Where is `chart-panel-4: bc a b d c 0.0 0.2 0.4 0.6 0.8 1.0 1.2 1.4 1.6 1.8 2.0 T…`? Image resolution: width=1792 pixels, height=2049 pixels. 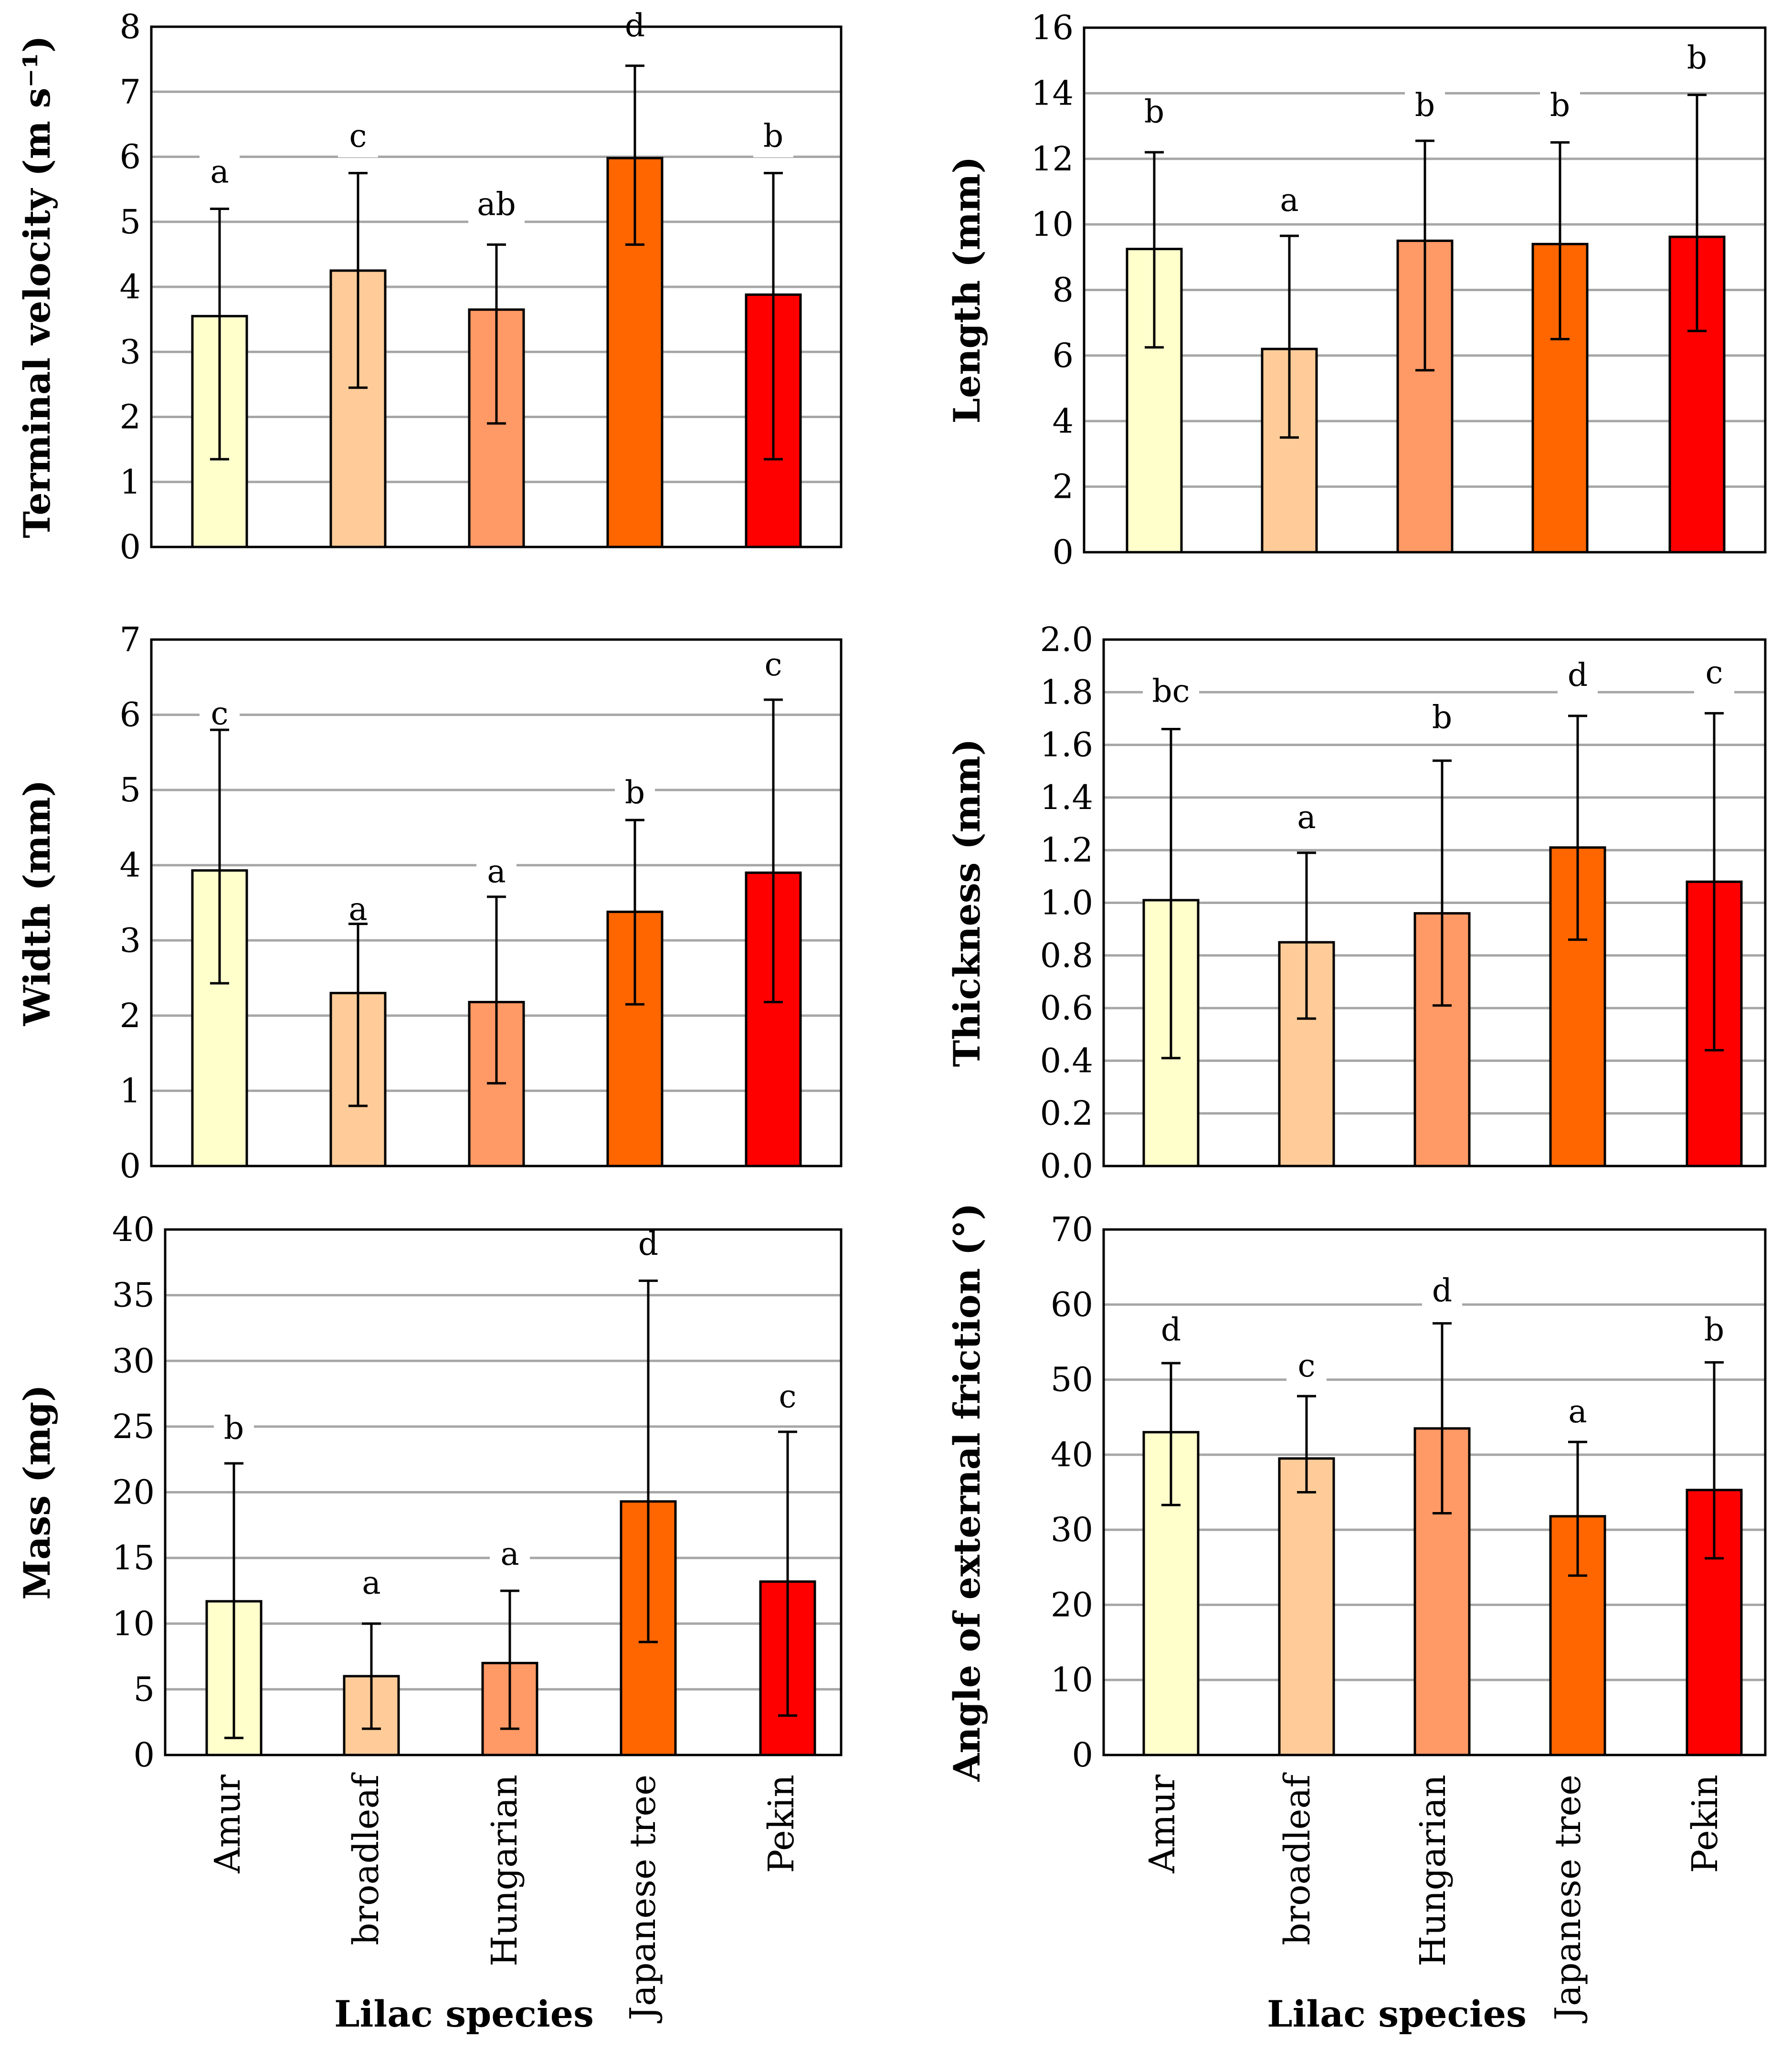 chart-panel-4: bc a b d c 0.0 0.2 0.4 0.6 0.8 1.0 1.2 1.4 1.6 1.8 2.0 T… is located at coordinates (1356, 903).